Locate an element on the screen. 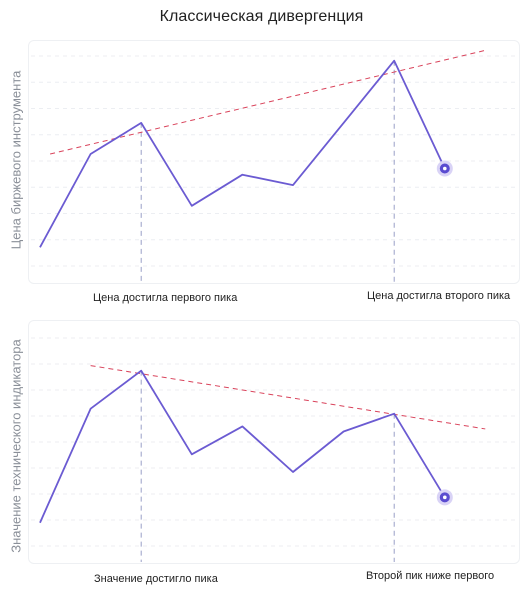 The height and width of the screenshot is (598, 523). indicator-trendline is located at coordinates (288, 397).